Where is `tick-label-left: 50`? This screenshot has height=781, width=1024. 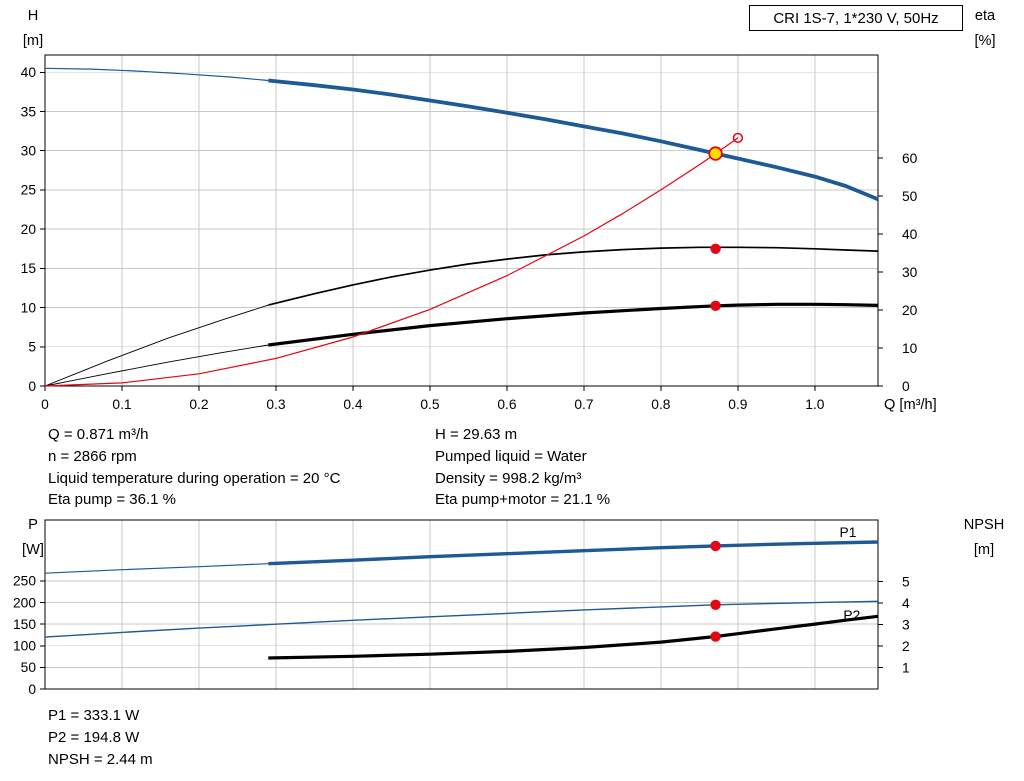 tick-label-left: 50 is located at coordinates (29, 667).